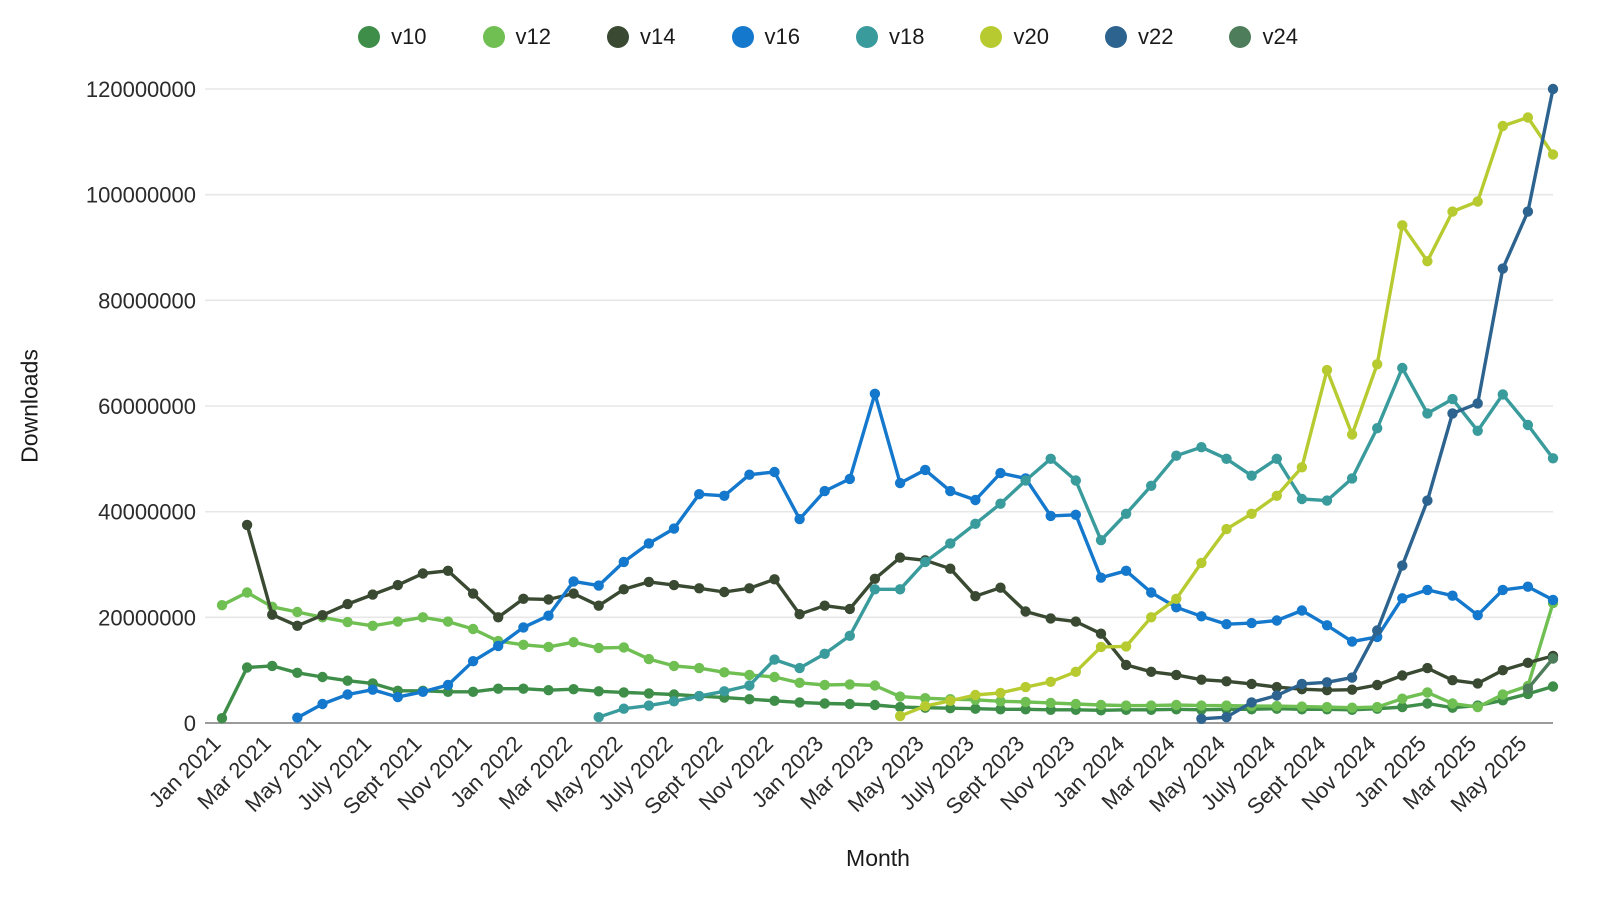  What do you see at coordinates (1553, 658) in the screenshot?
I see `data-point-v24` at bounding box center [1553, 658].